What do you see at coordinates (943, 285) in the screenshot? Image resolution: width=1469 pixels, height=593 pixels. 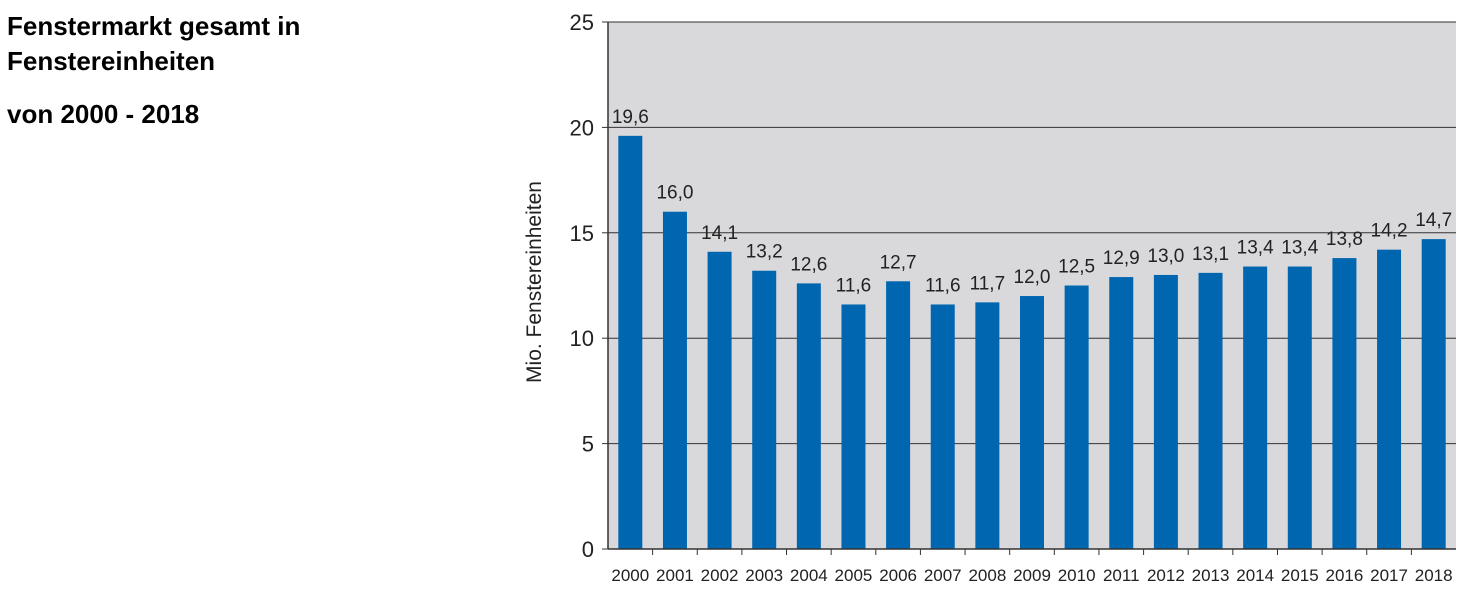 I see `data-label-2007: 11,6` at bounding box center [943, 285].